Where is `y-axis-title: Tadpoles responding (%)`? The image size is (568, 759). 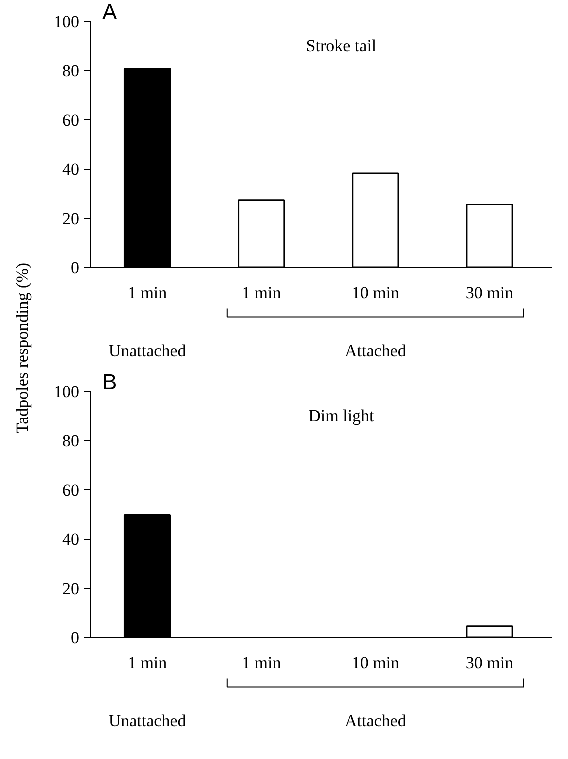 y-axis-title: Tadpoles responding (%) is located at coordinates (22, 348).